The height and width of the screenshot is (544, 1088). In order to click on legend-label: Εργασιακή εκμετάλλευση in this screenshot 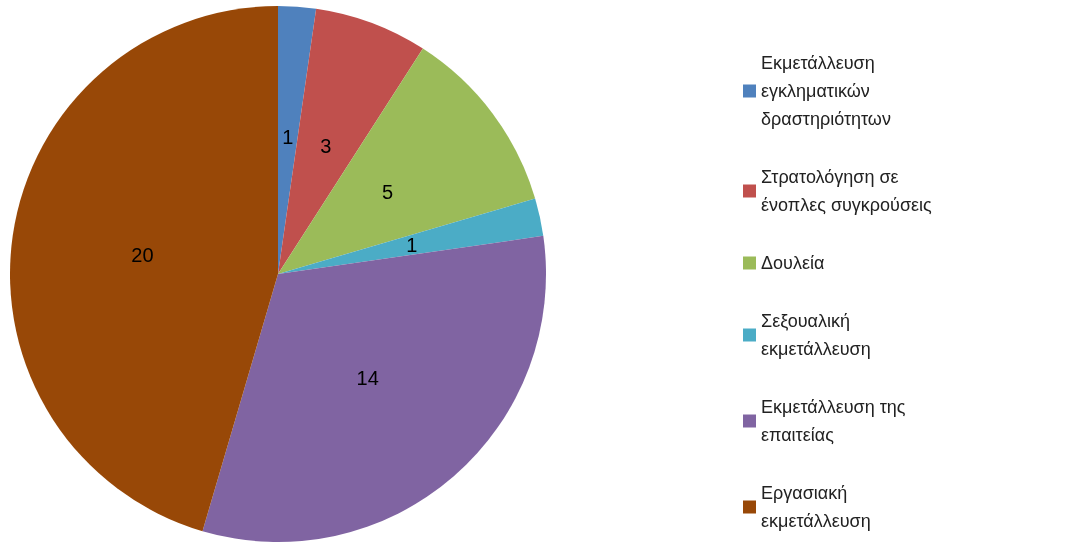, I will do `click(816, 507)`.